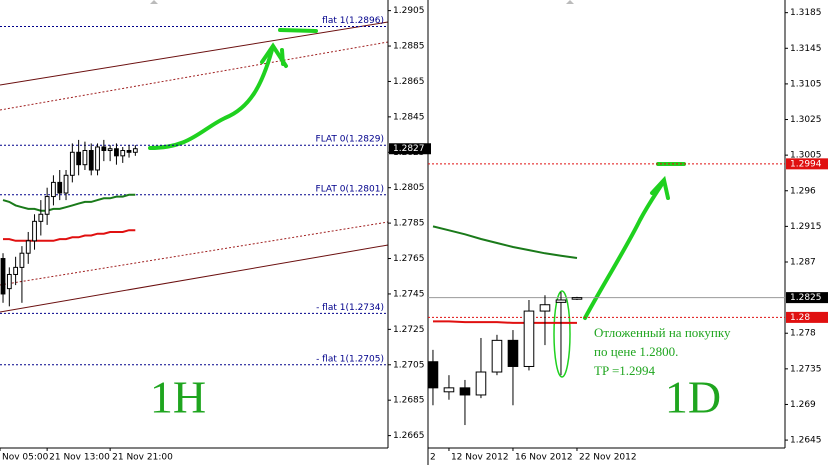 Image resolution: width=828 pixels, height=465 pixels. What do you see at coordinates (409, 117) in the screenshot?
I see `y-tick-label: 1.2845` at bounding box center [409, 117].